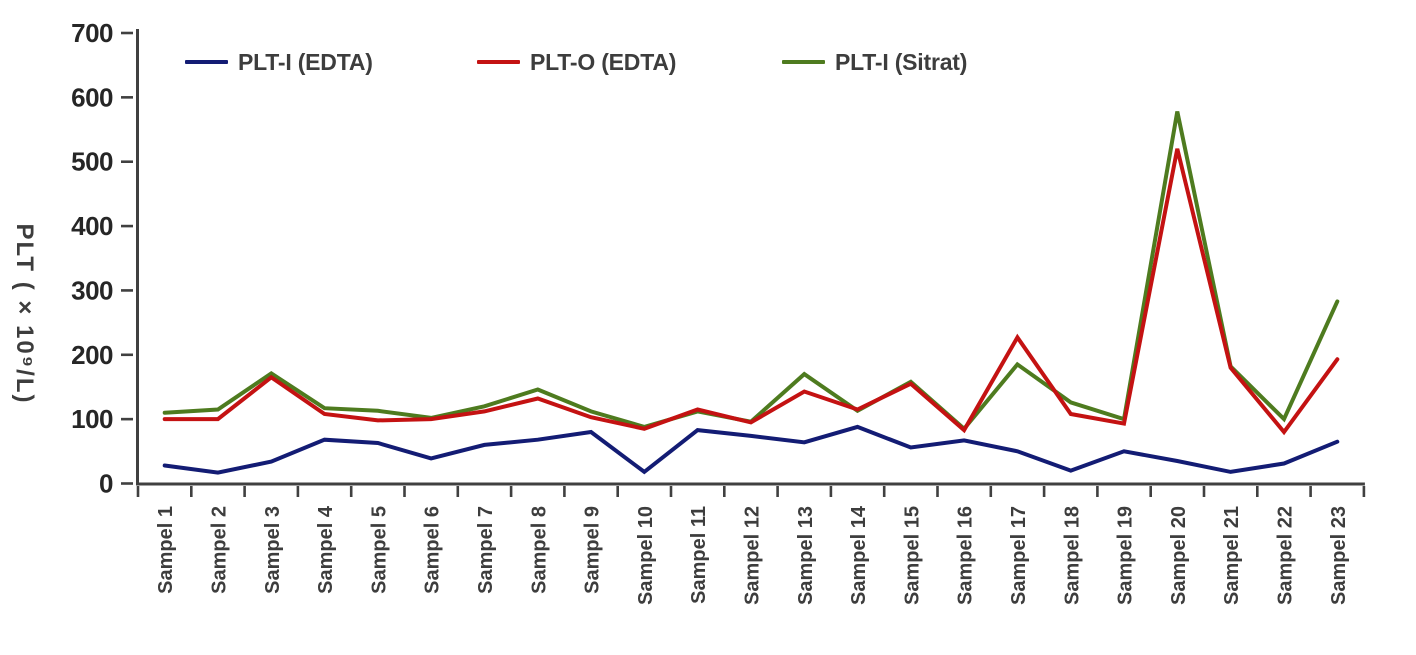  Describe the element at coordinates (593, 550) in the screenshot. I see `x-tick-label: Sampel 9` at that location.